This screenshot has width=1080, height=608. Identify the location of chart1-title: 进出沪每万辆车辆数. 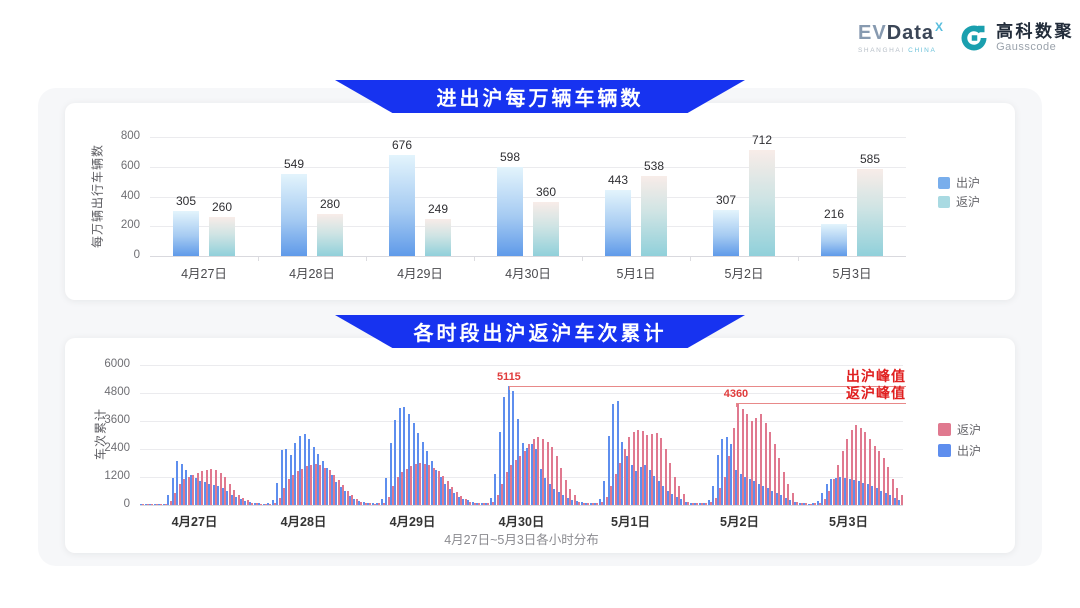
(540, 99).